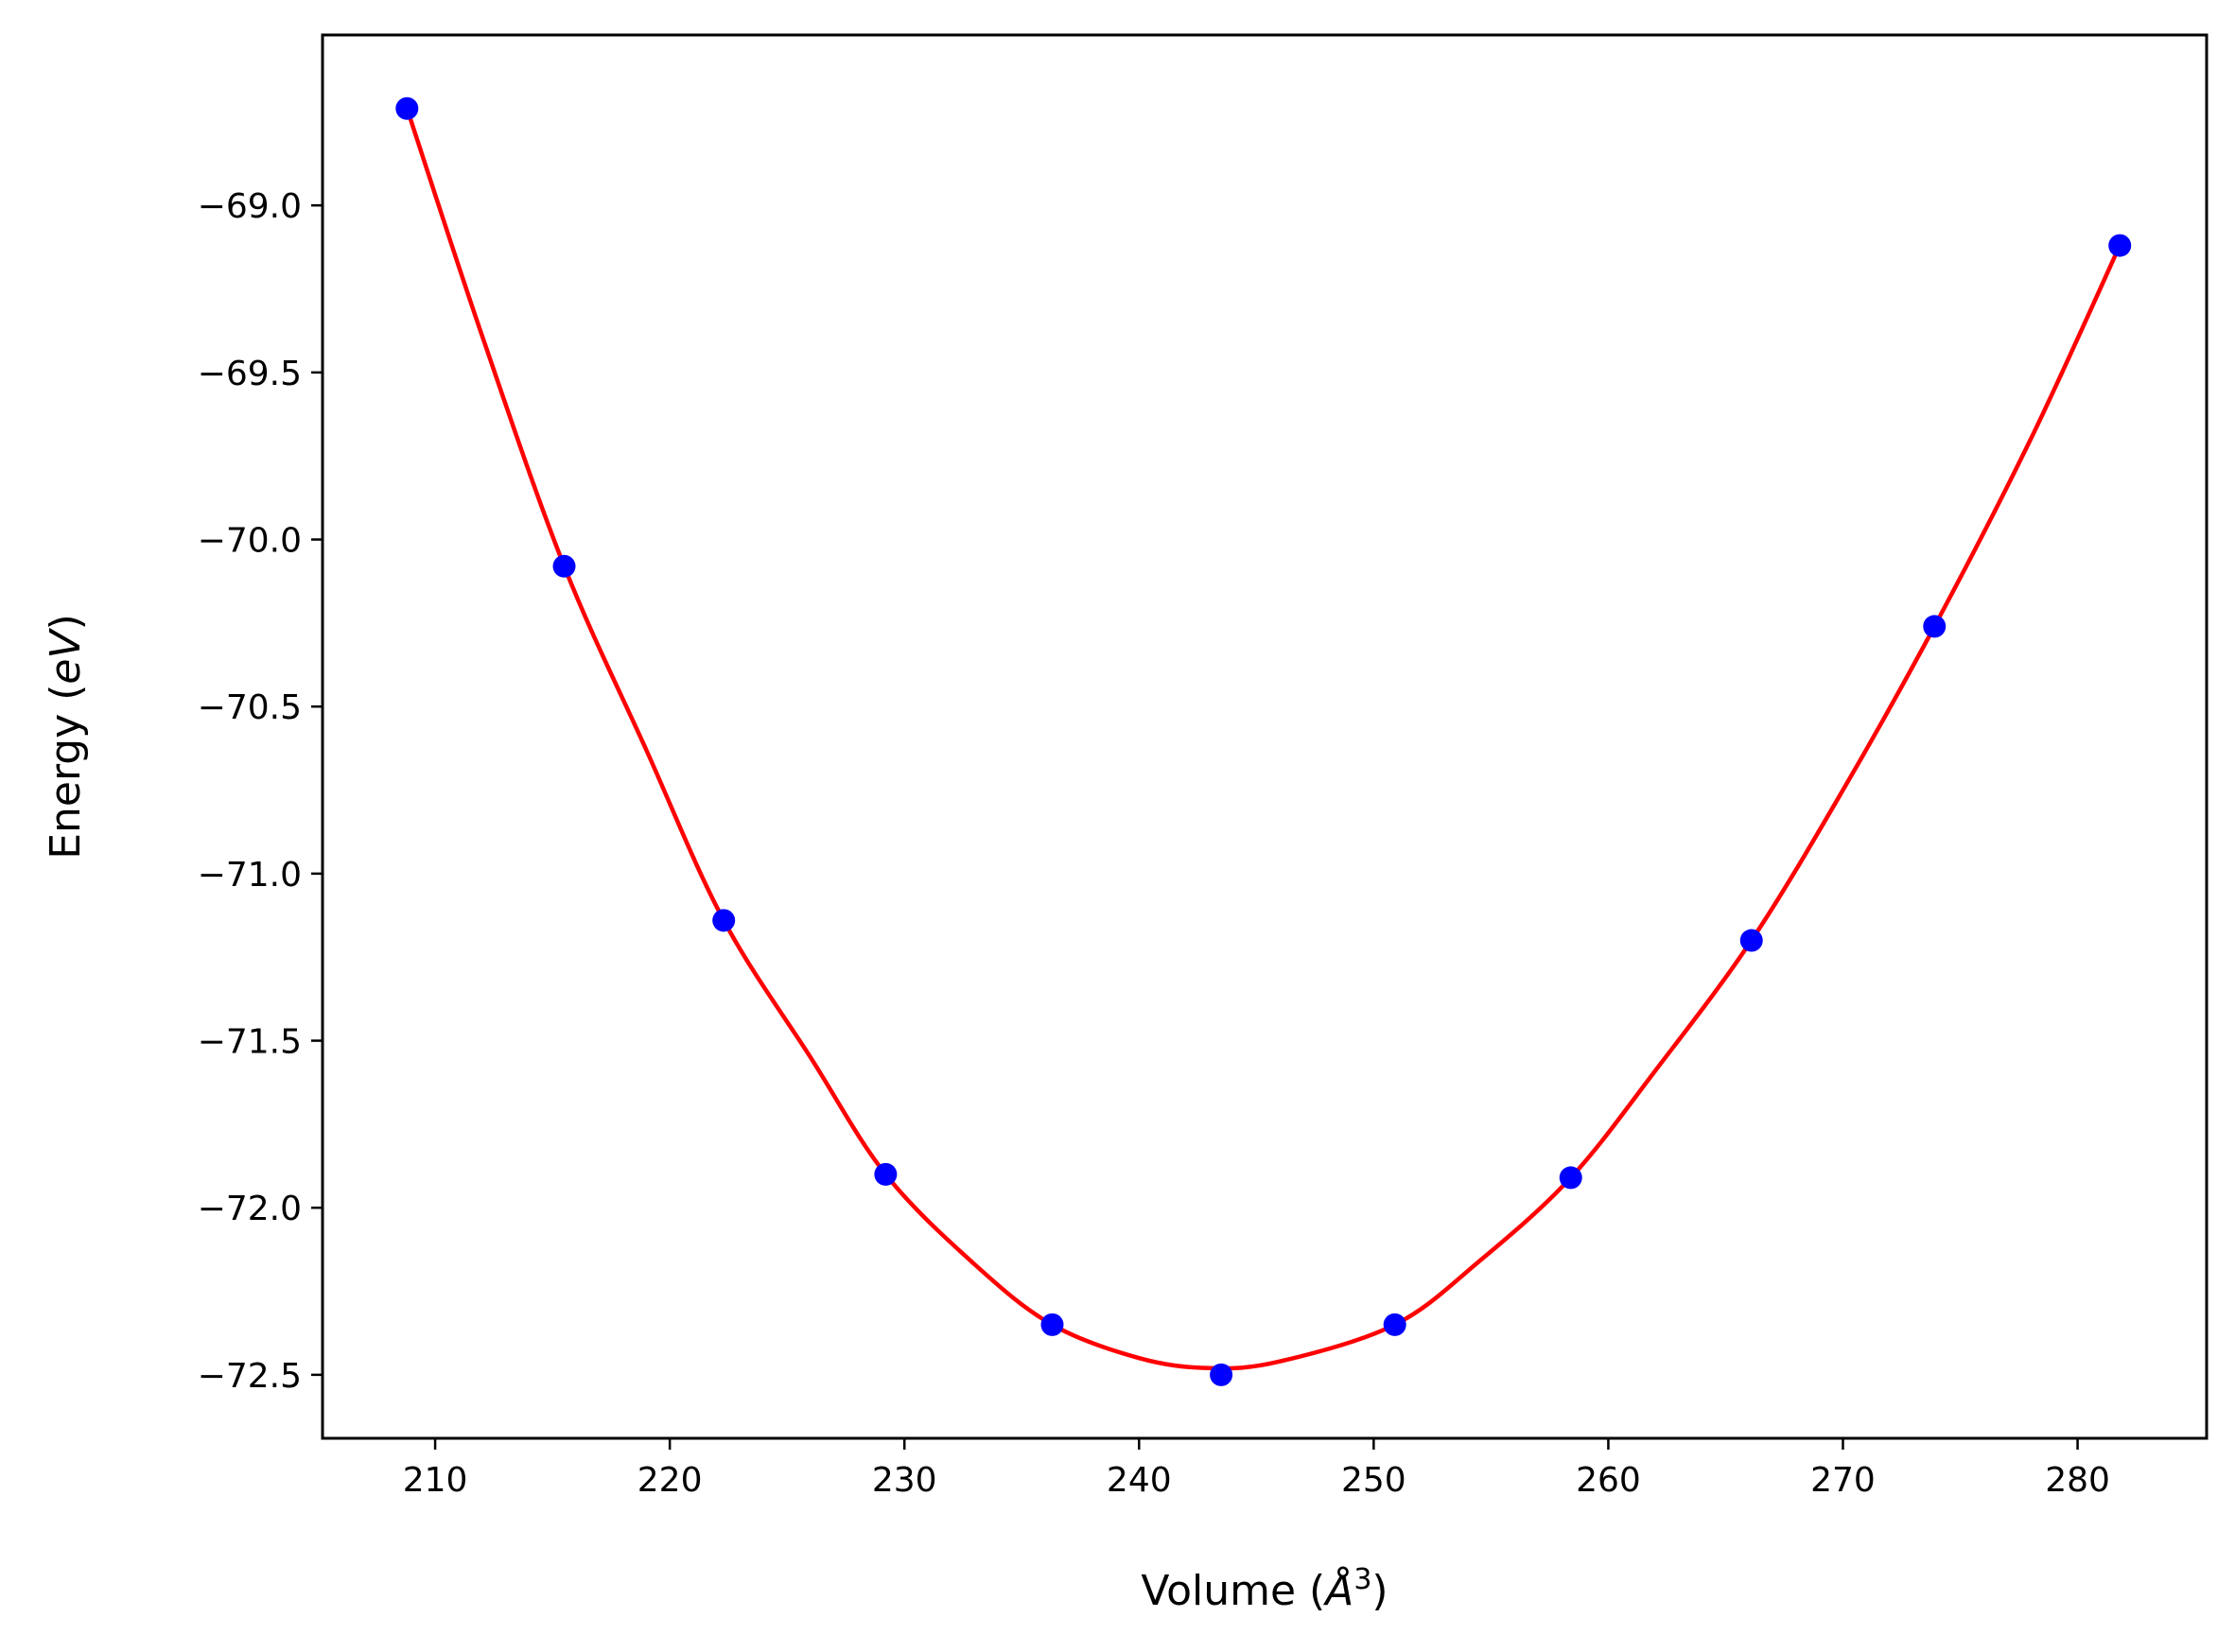 Image resolution: width=2235 pixels, height=1652 pixels. I want to click on x-tick-label: 270, so click(1843, 1481).